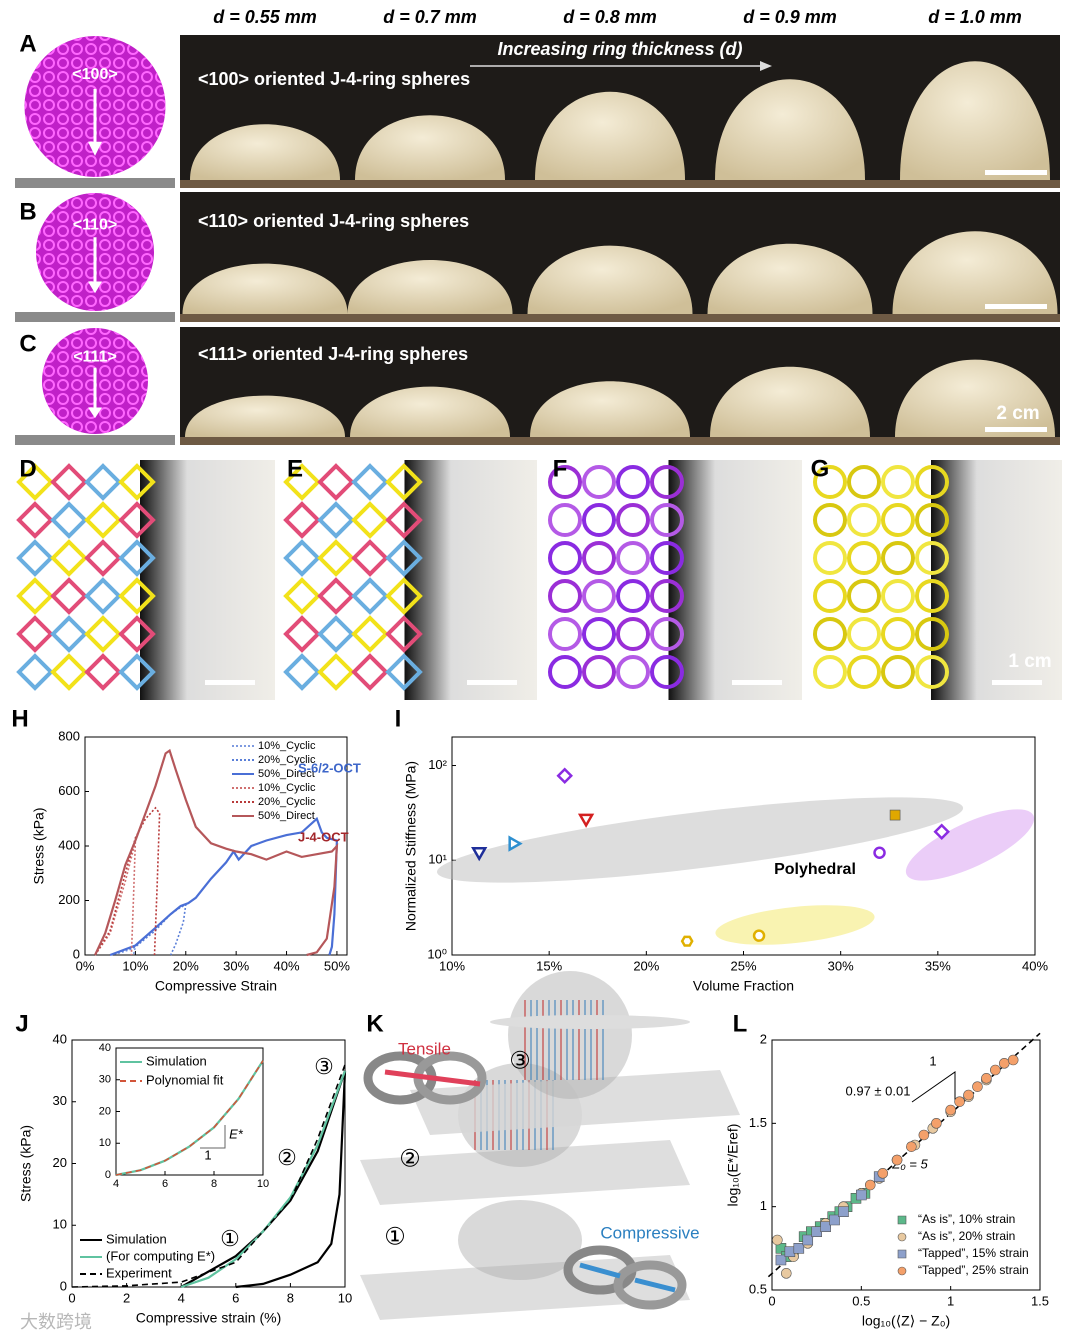  Describe the element at coordinates (95, 225) in the screenshot. I see `sphere-label: <110>` at that location.